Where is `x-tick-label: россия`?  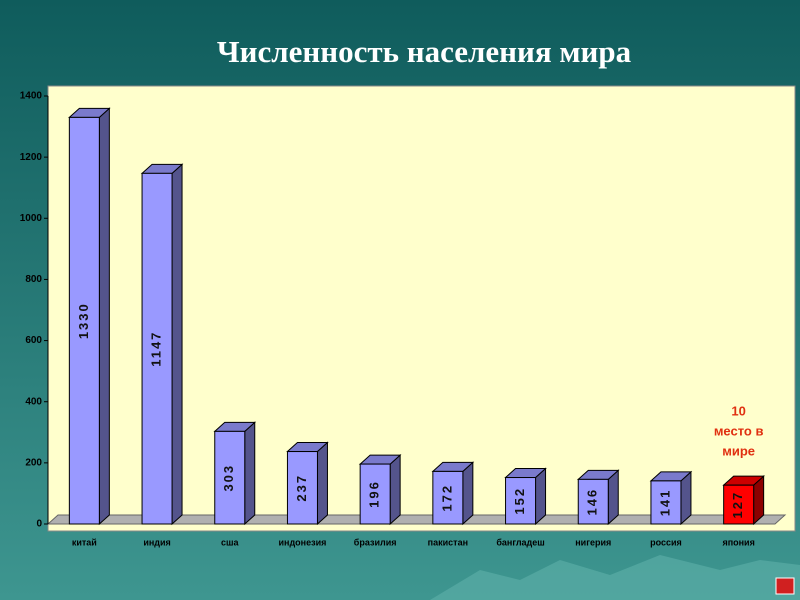
x-tick-label: россия is located at coordinates (666, 542).